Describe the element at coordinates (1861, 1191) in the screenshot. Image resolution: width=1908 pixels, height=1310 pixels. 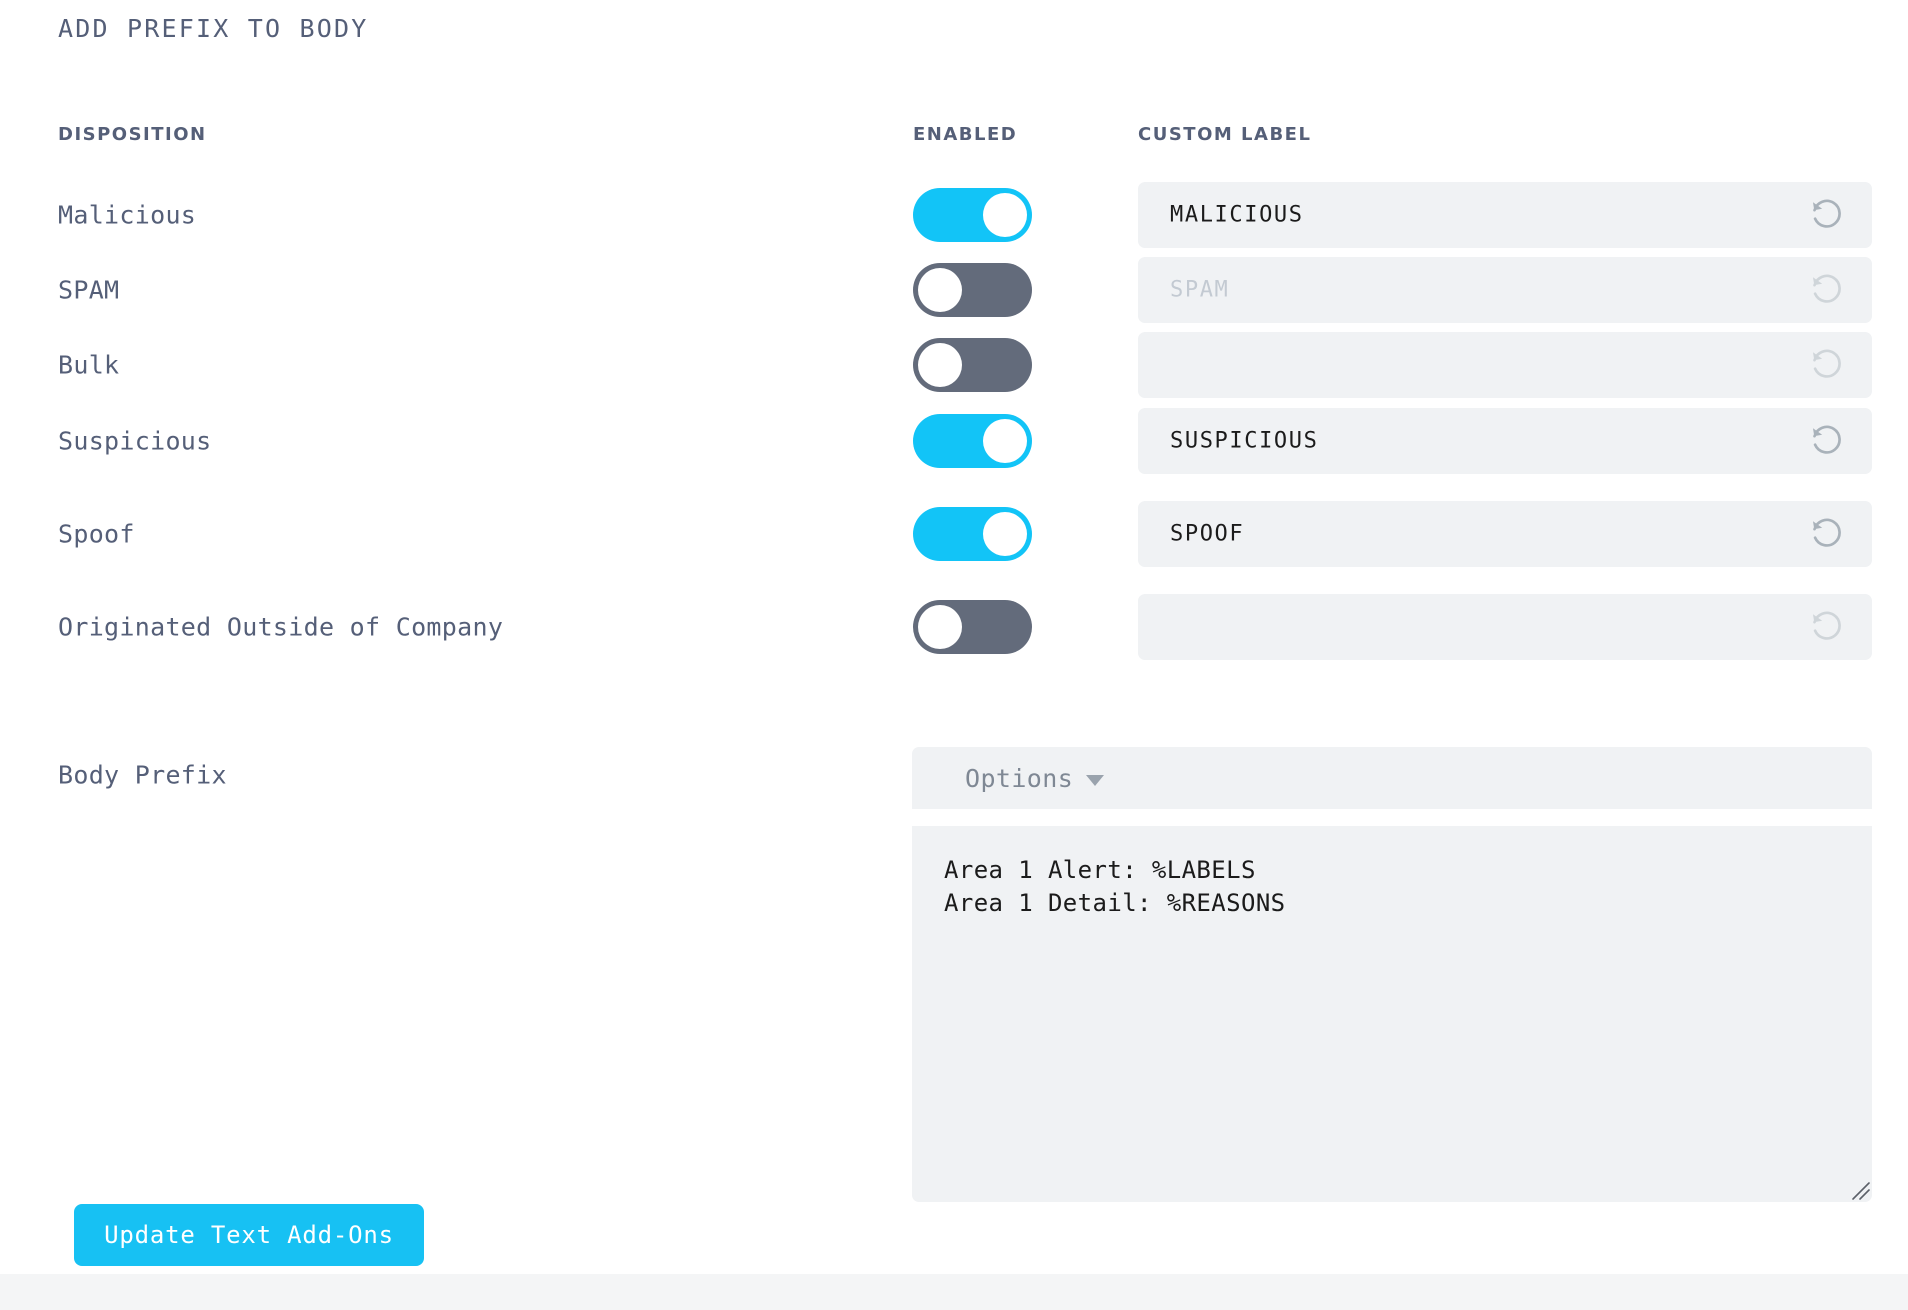
I see `resize-grip-icon` at that location.